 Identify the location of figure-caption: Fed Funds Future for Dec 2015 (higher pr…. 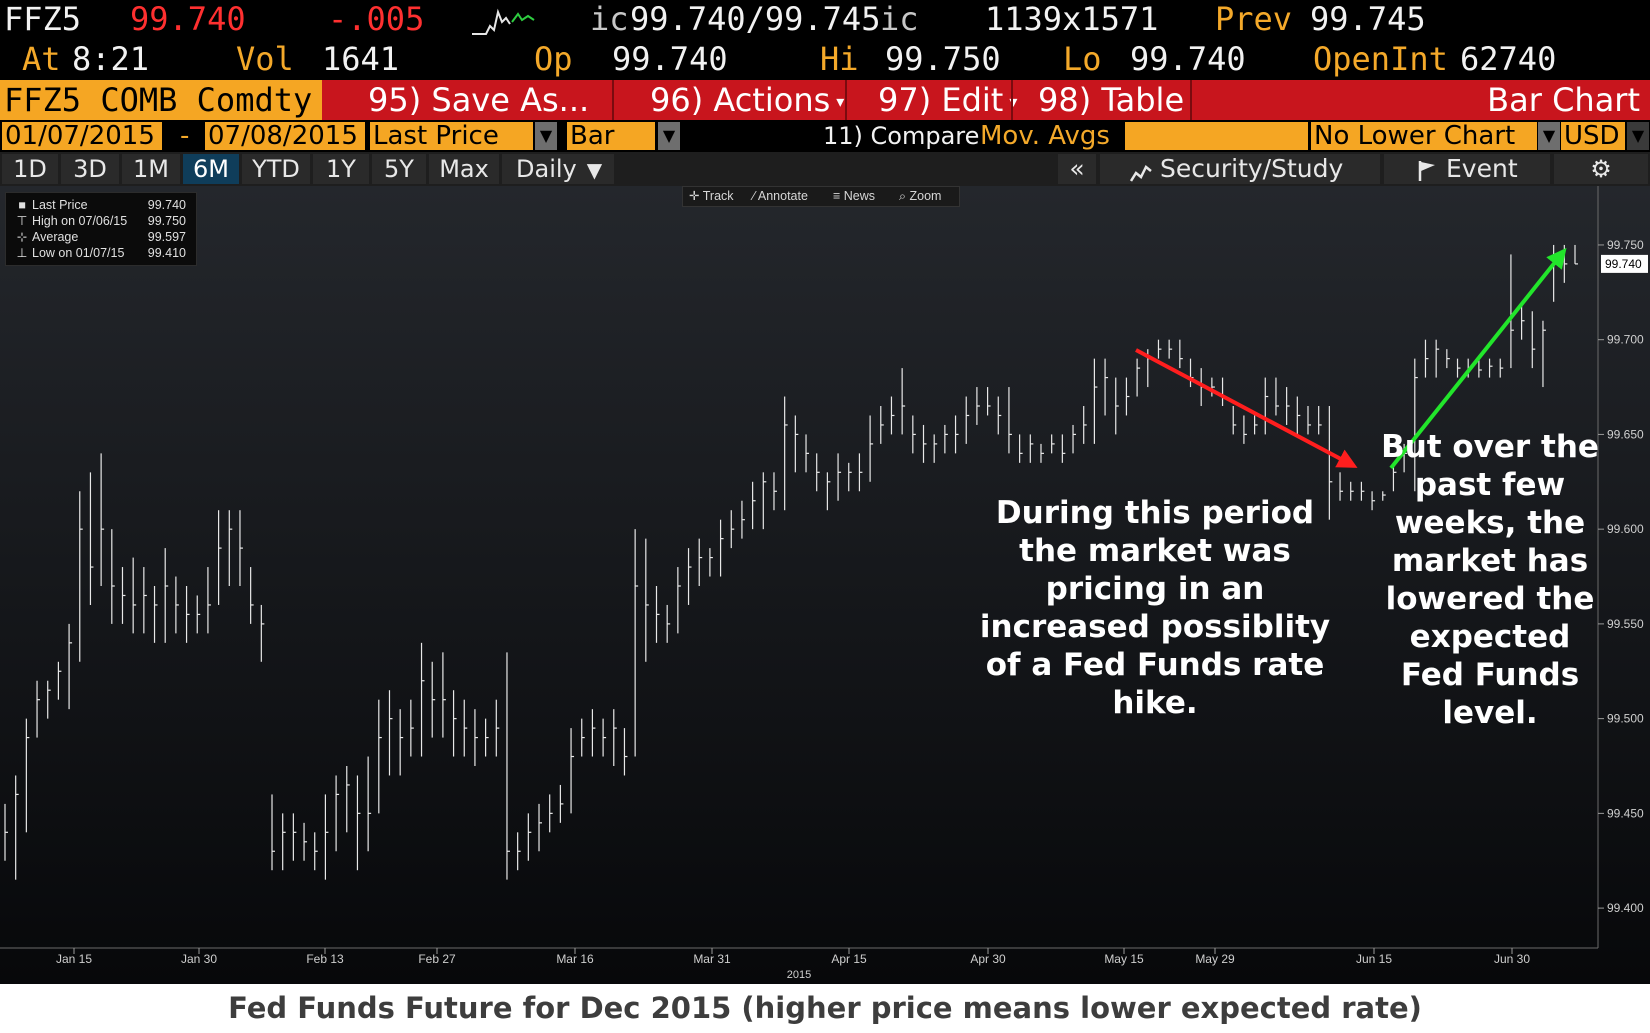
(825, 1008).